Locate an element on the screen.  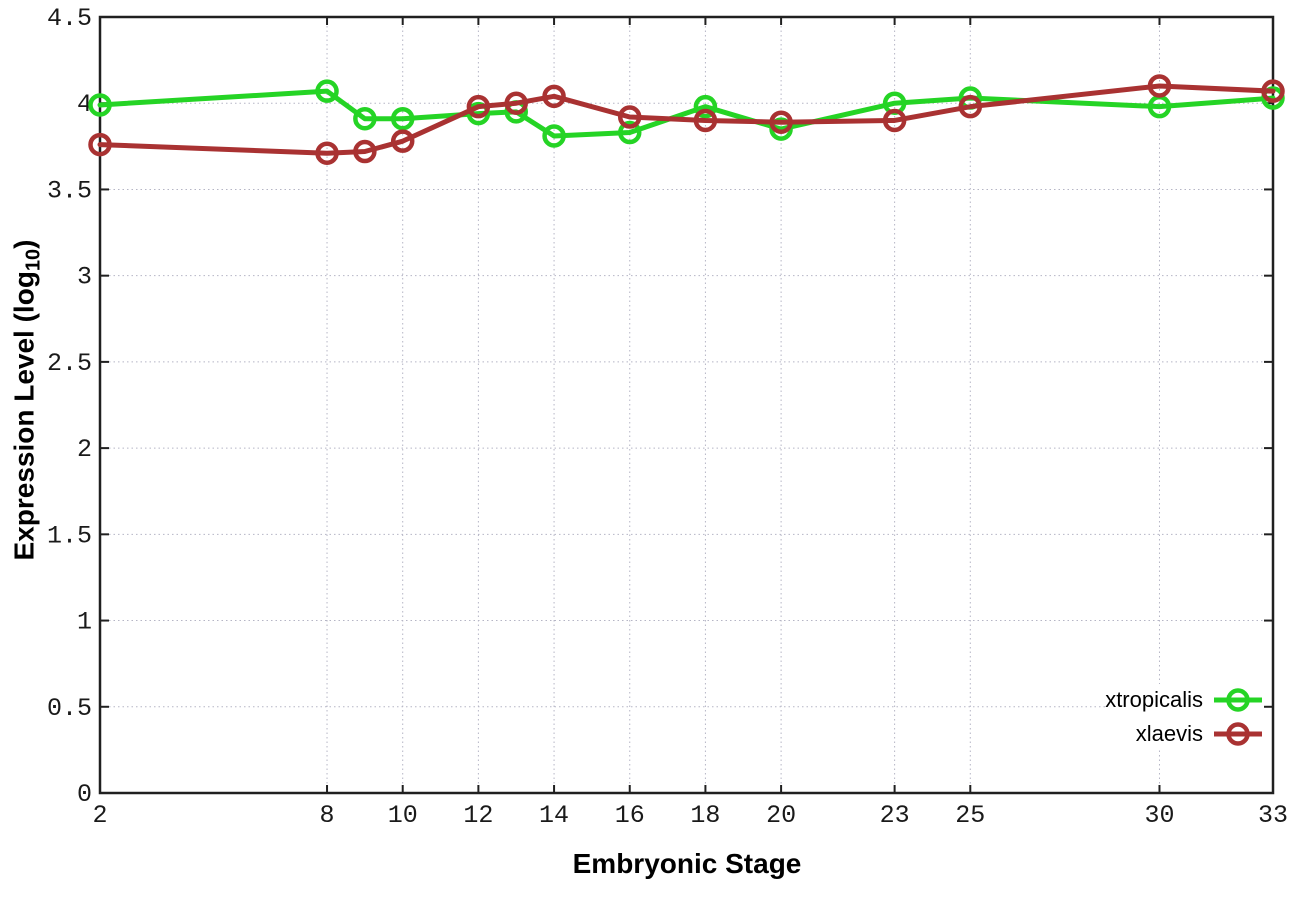
legend-marker-xtropicalis is located at coordinates (1238, 700).